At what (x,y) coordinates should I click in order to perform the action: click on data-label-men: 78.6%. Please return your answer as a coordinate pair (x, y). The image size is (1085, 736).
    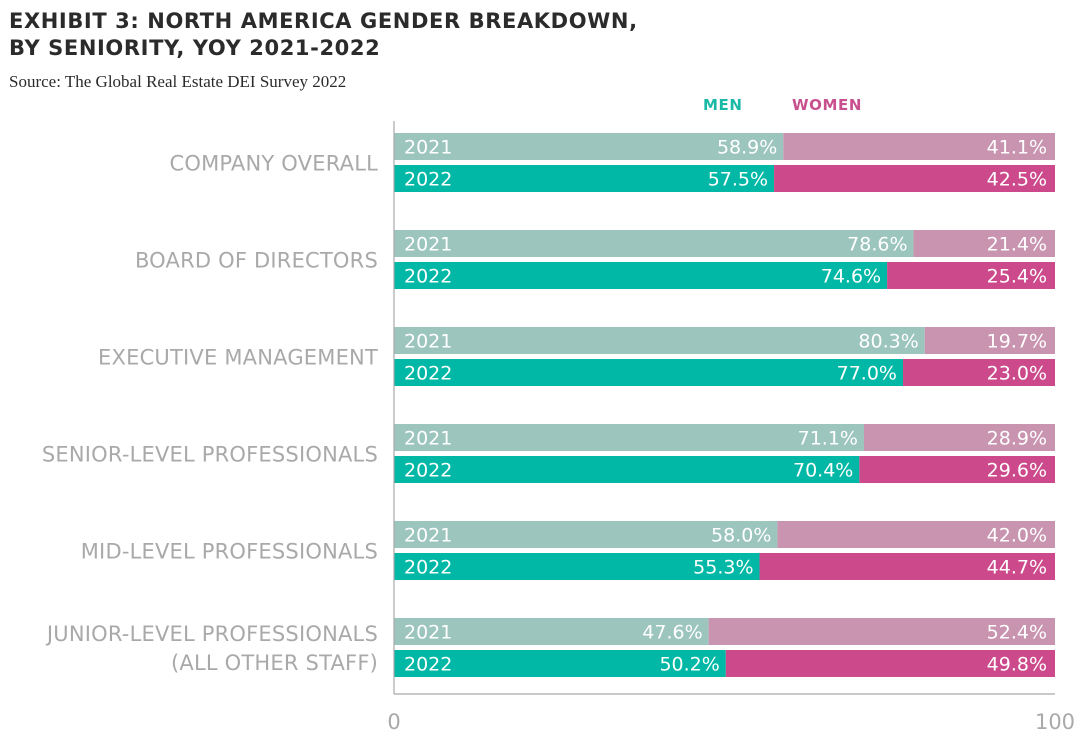
    Looking at the image, I should click on (877, 245).